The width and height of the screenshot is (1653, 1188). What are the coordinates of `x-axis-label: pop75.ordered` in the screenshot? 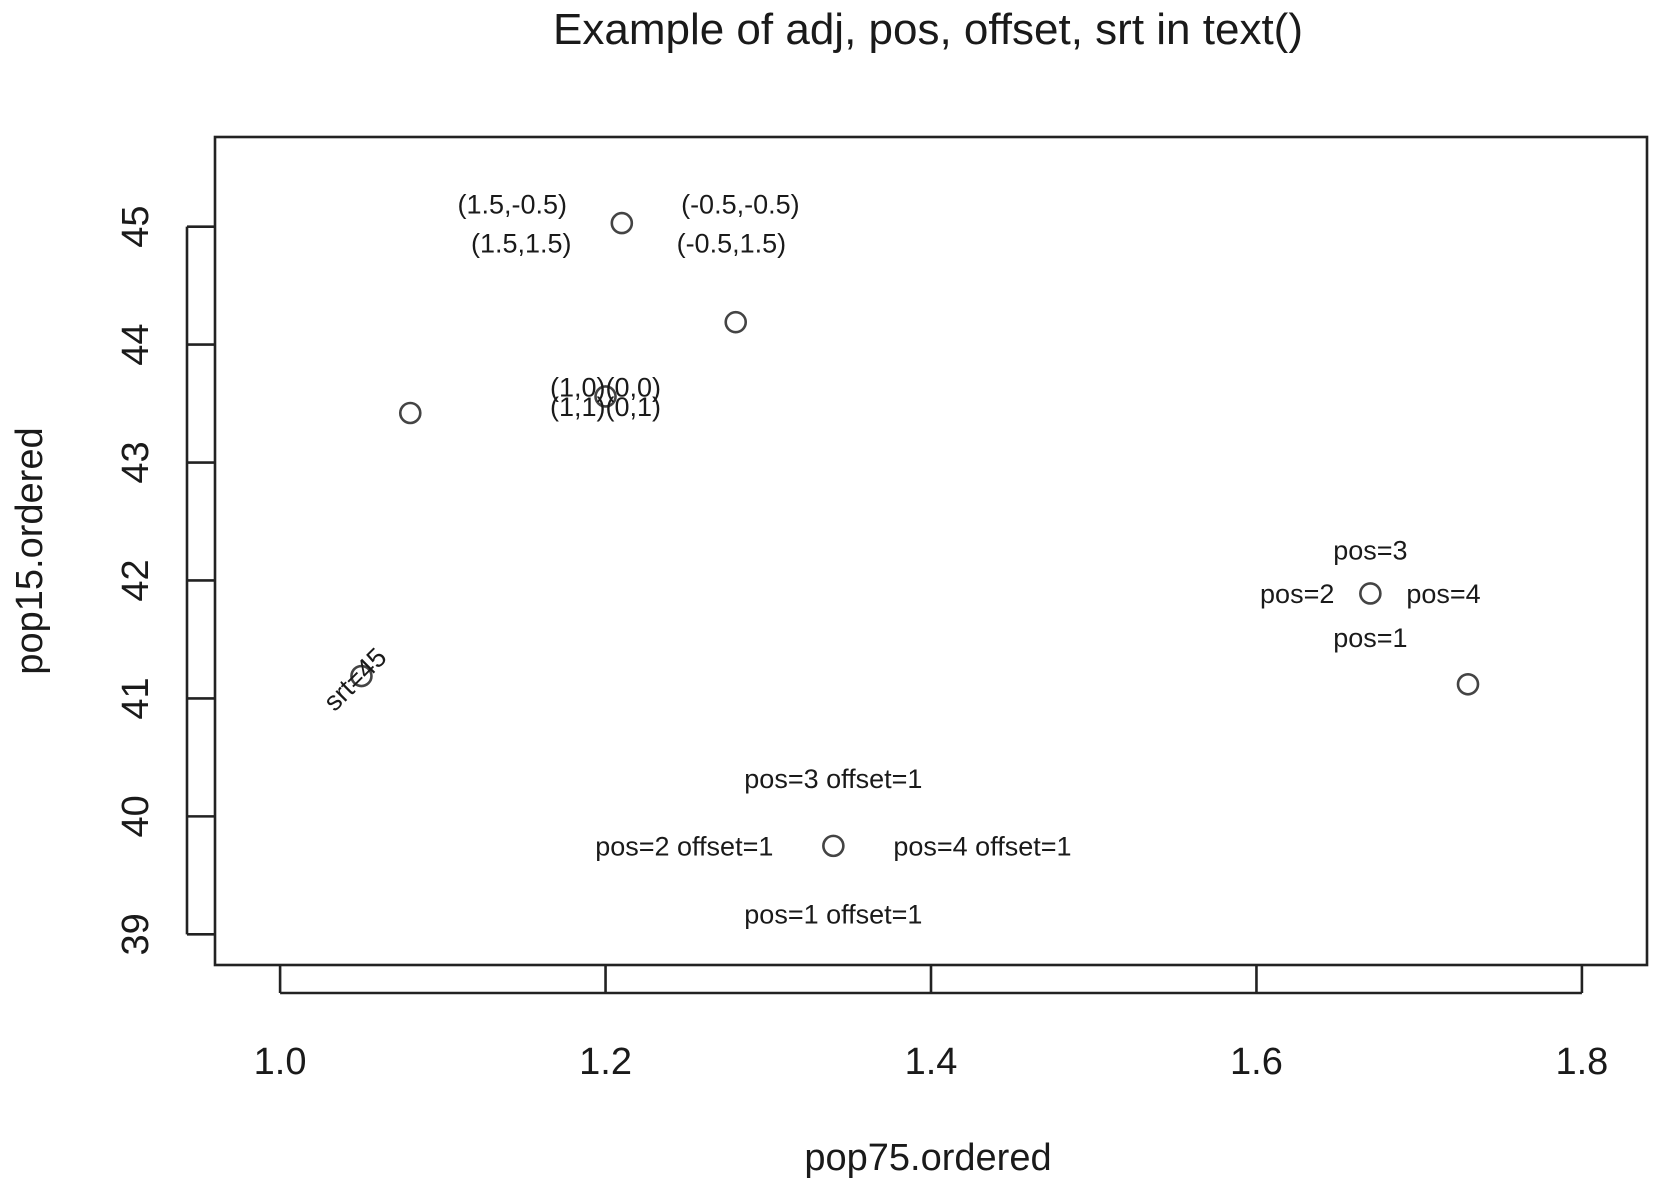 It's located at (927, 1158).